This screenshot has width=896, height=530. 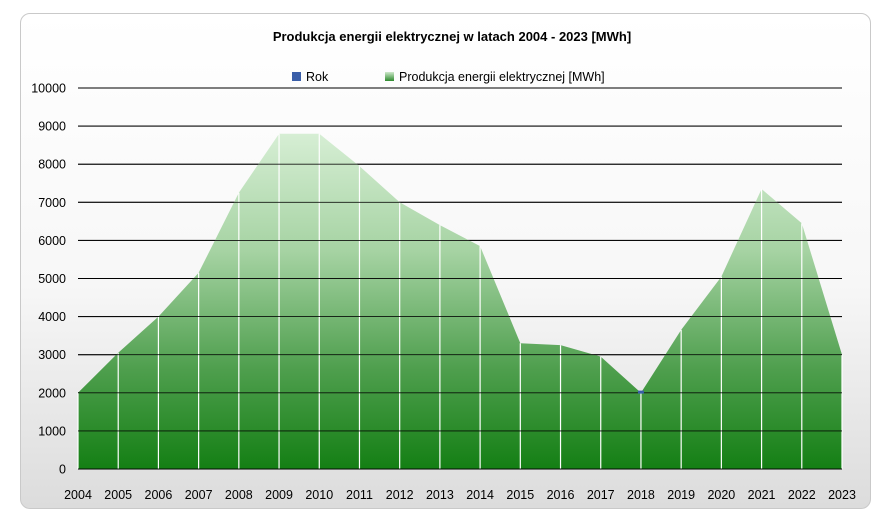 What do you see at coordinates (159, 495) in the screenshot?
I see `x-tick-label: 2006` at bounding box center [159, 495].